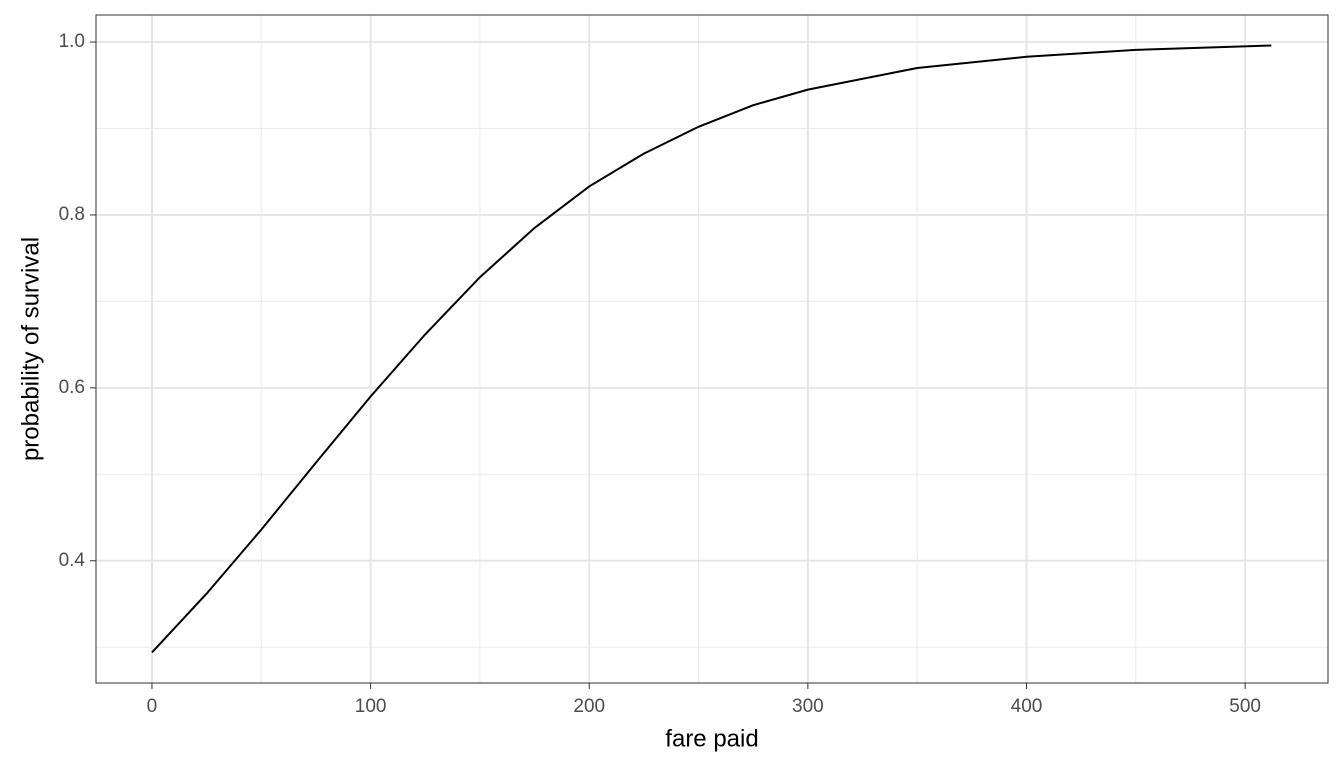 This screenshot has height=768, width=1344. Describe the element at coordinates (72, 560) in the screenshot. I see `y-tick-label: 0.4` at that location.